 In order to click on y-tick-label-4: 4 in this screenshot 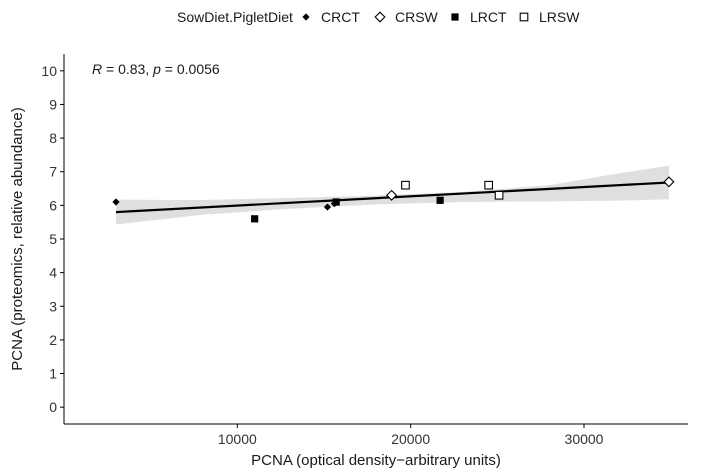, I will do `click(53, 273)`.